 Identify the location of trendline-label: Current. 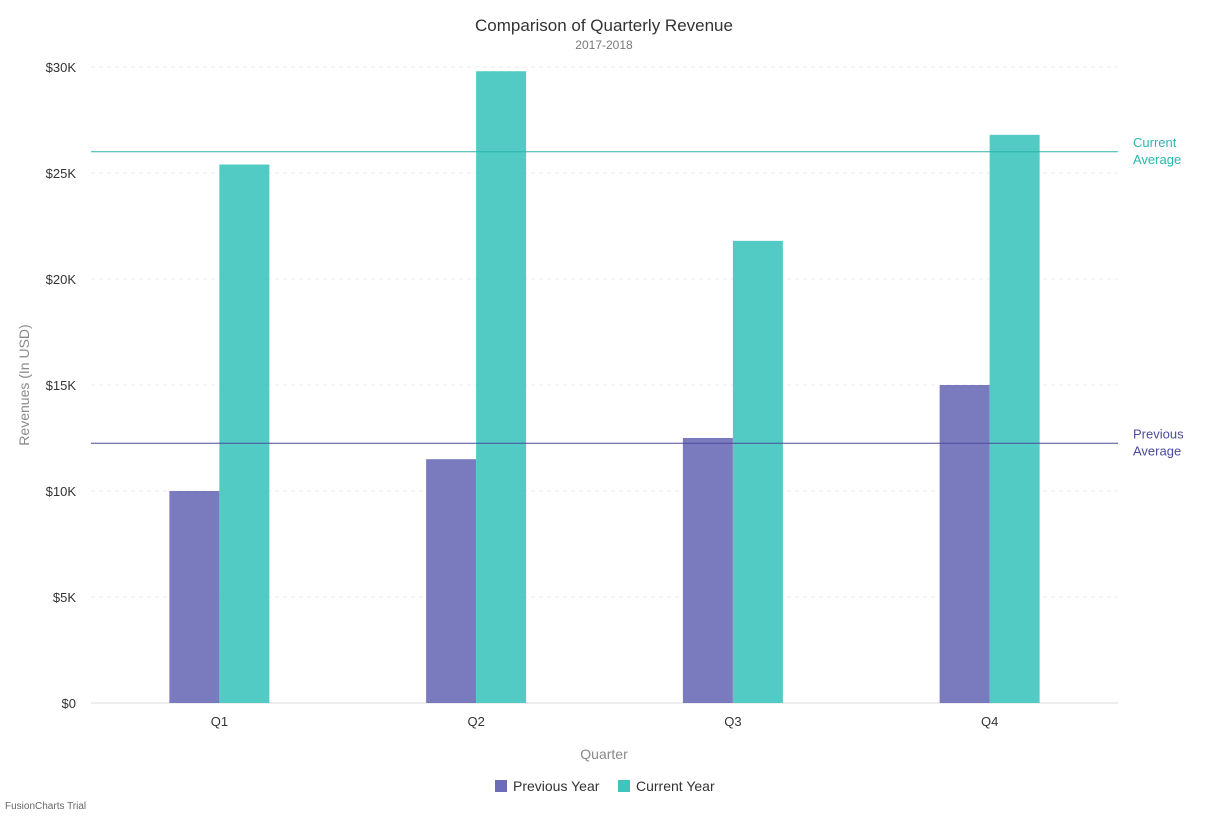
(1155, 142).